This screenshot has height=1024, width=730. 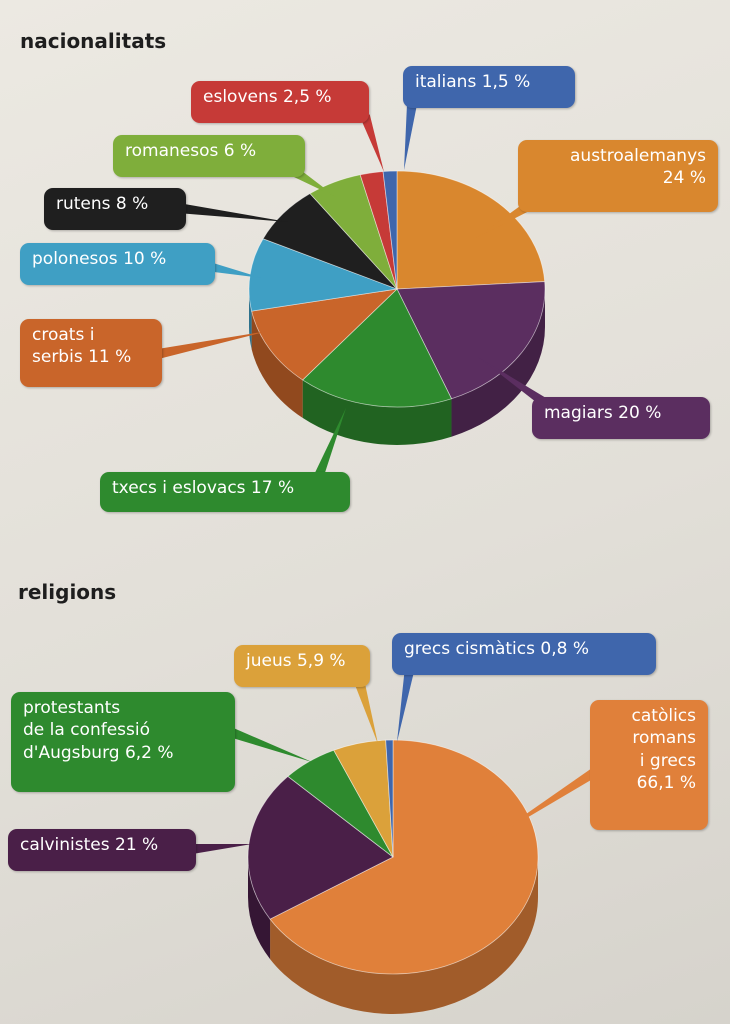 I want to click on pie-side-magiars, so click(x=498, y=363).